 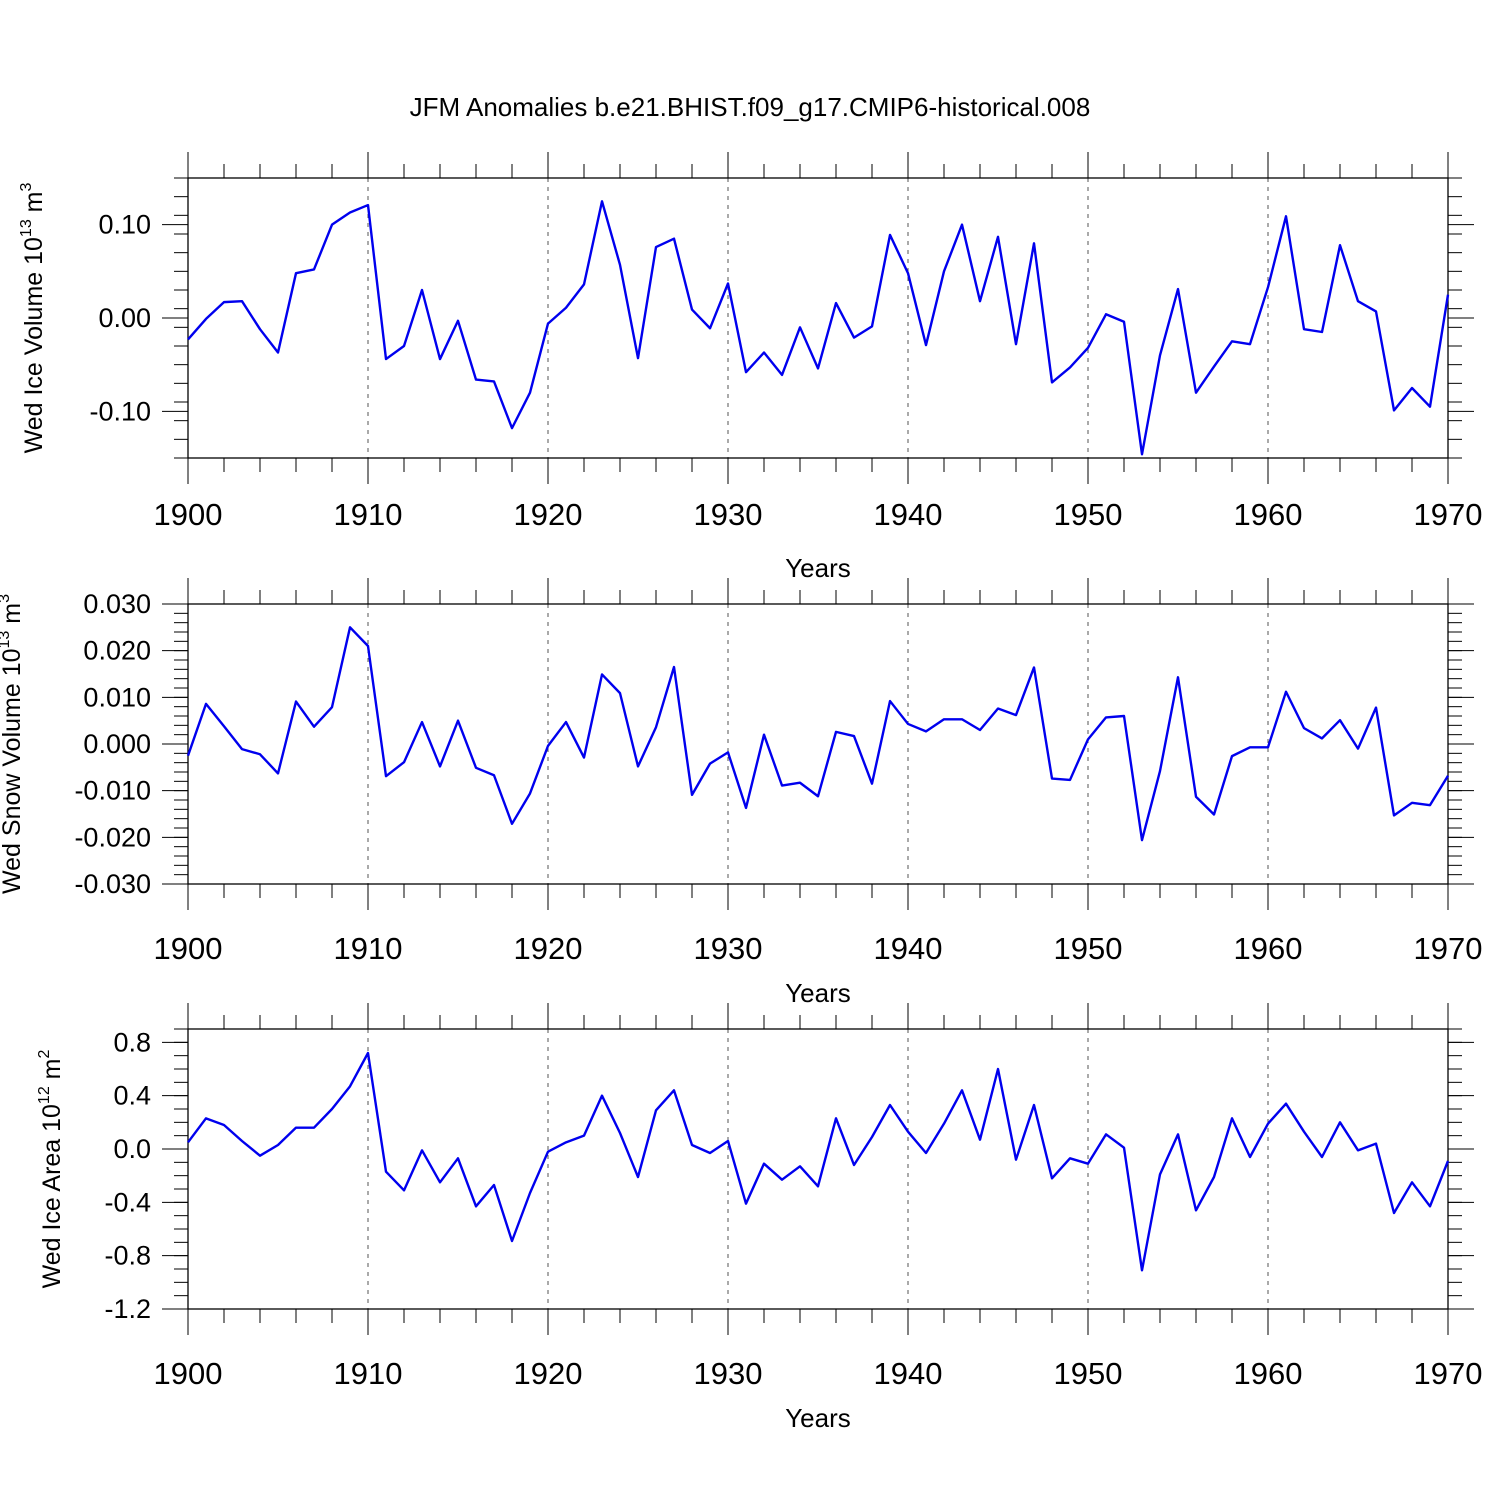 I want to click on y-tick-label: -1.2, so click(x=127, y=1309).